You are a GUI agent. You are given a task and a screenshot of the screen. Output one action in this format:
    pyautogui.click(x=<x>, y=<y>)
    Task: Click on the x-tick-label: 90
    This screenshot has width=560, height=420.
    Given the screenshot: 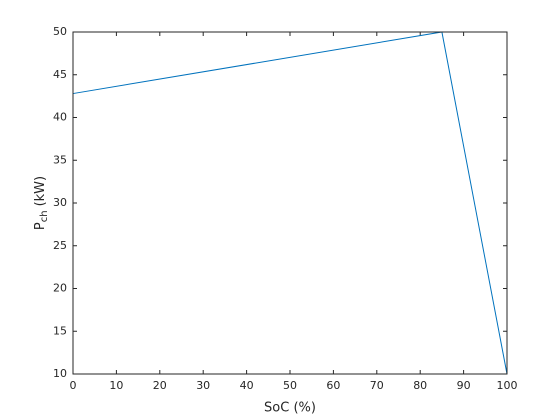 What is the action you would take?
    pyautogui.click(x=464, y=385)
    